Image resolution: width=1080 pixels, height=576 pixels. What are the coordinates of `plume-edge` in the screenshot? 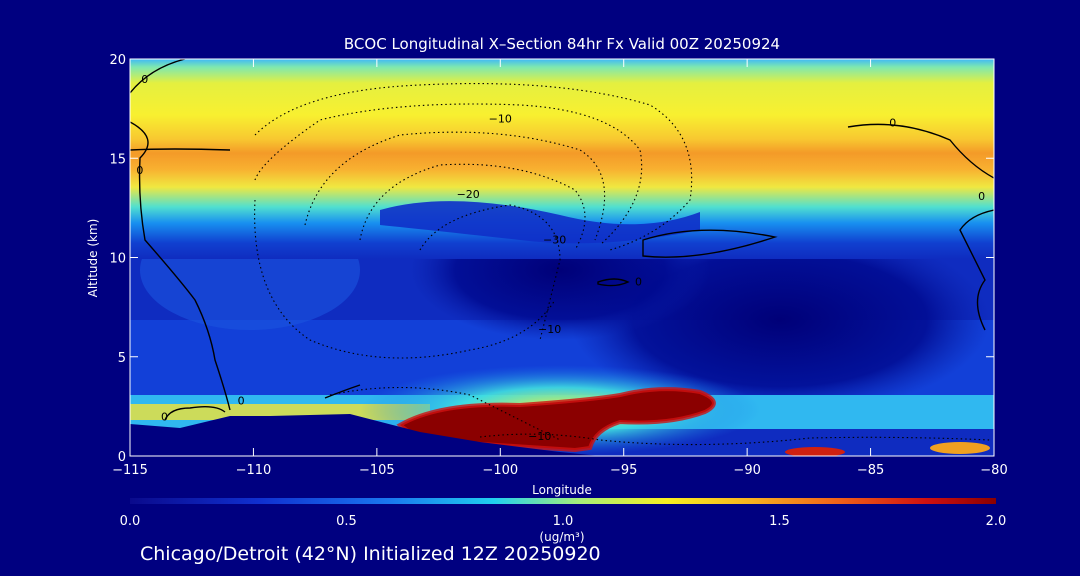 It's located at (556, 420).